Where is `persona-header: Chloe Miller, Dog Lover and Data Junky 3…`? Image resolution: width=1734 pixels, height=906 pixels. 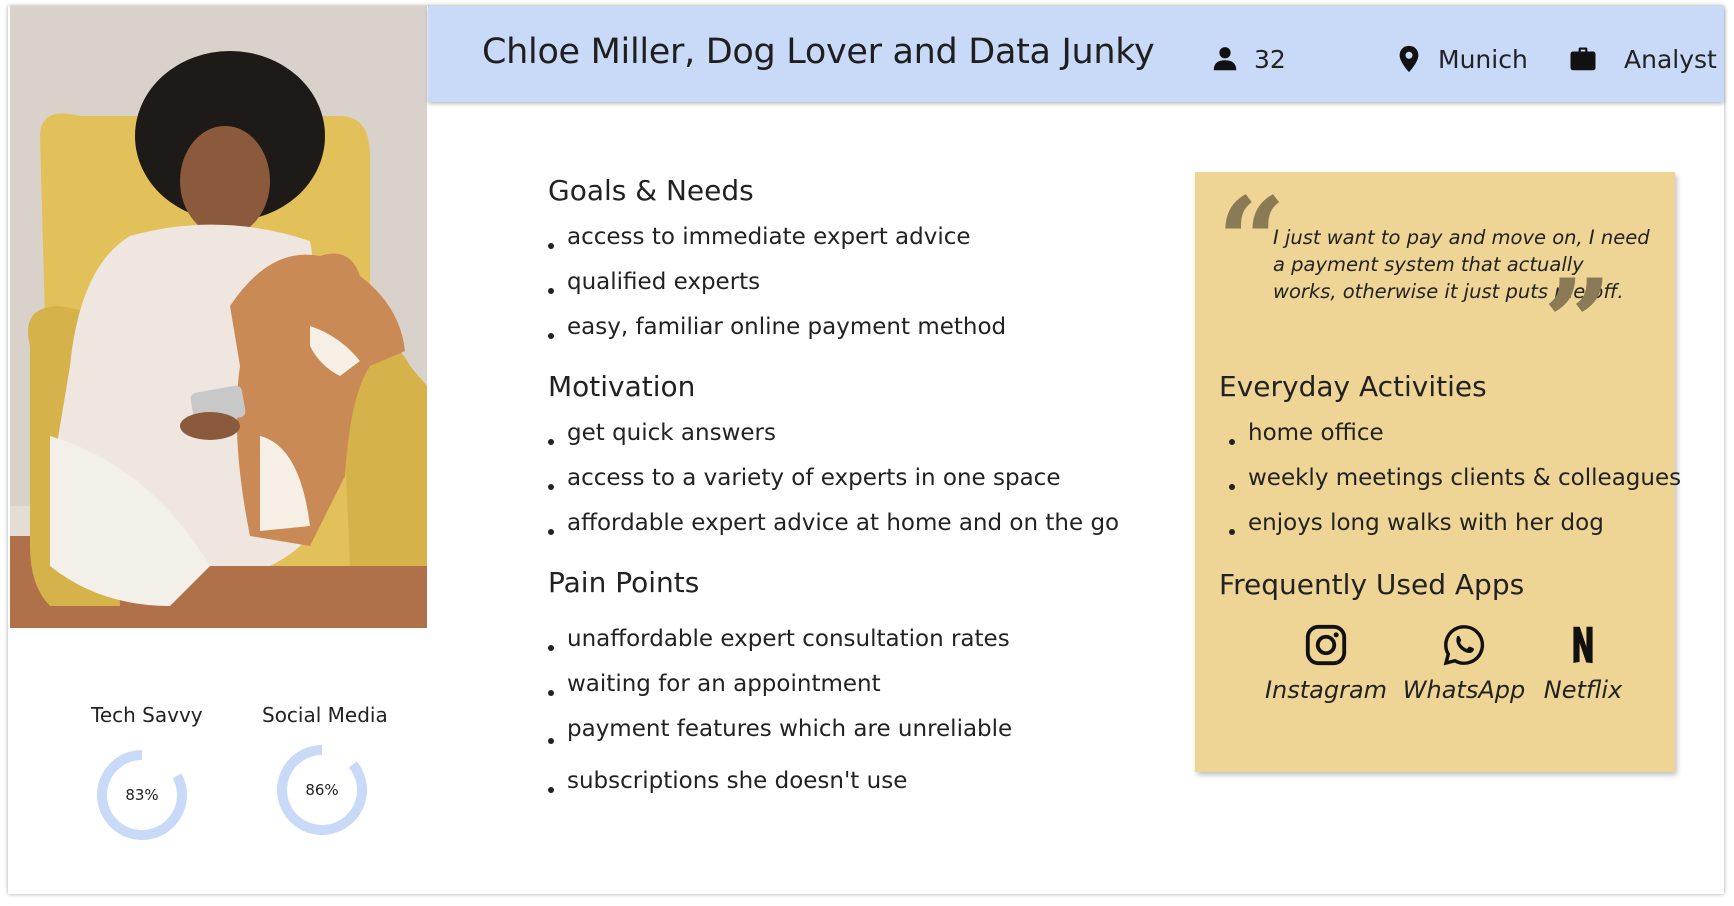
persona-header: Chloe Miller, Dog Lover and Data Junky 3… is located at coordinates (1076, 54).